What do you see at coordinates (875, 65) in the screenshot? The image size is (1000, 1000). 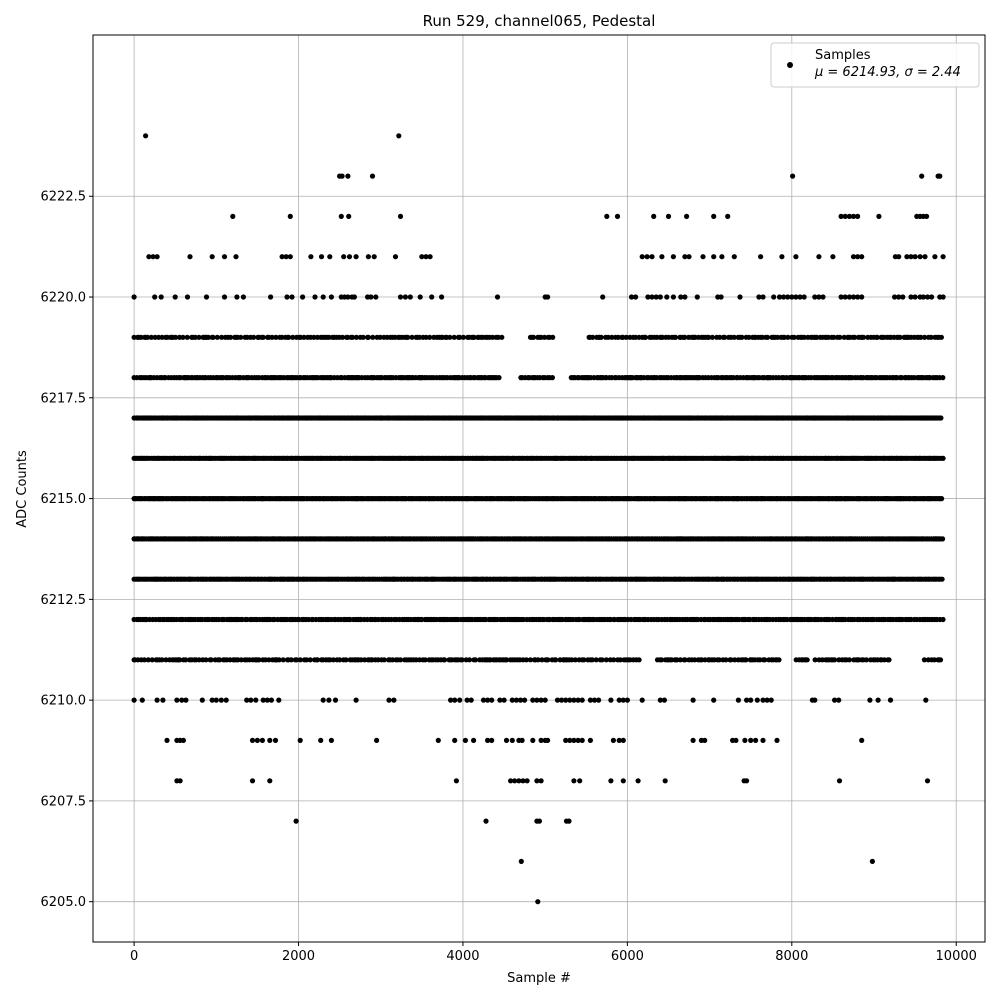 I see `legend-box` at bounding box center [875, 65].